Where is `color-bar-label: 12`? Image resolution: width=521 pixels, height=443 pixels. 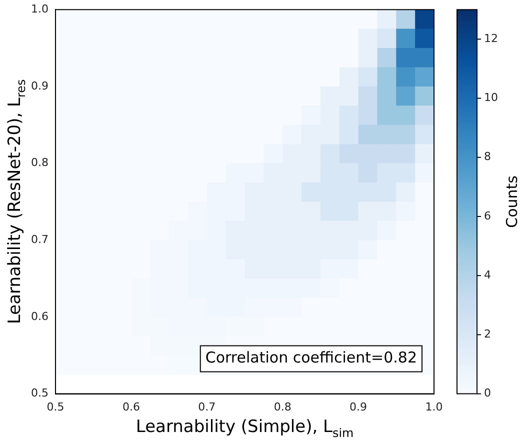 color-bar-label: 12 is located at coordinates (491, 39).